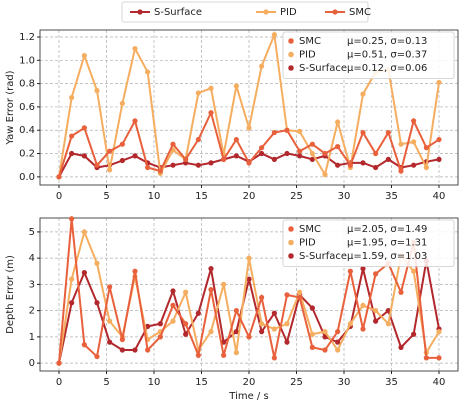  Describe the element at coordinates (27, 107) in the screenshot. I see `y-tick-label: 0.6` at that location.